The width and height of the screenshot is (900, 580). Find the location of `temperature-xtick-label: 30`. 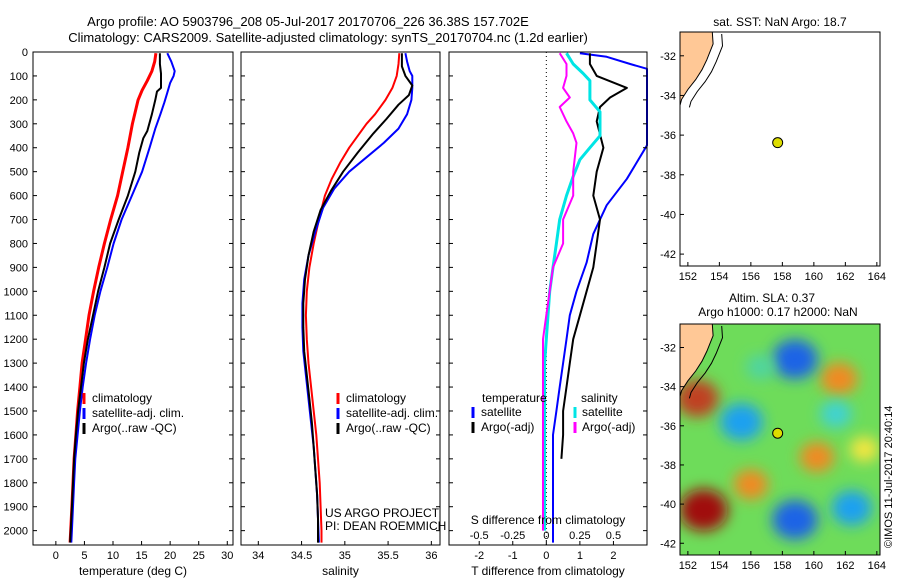

temperature-xtick-label: 30 is located at coordinates (227, 556).